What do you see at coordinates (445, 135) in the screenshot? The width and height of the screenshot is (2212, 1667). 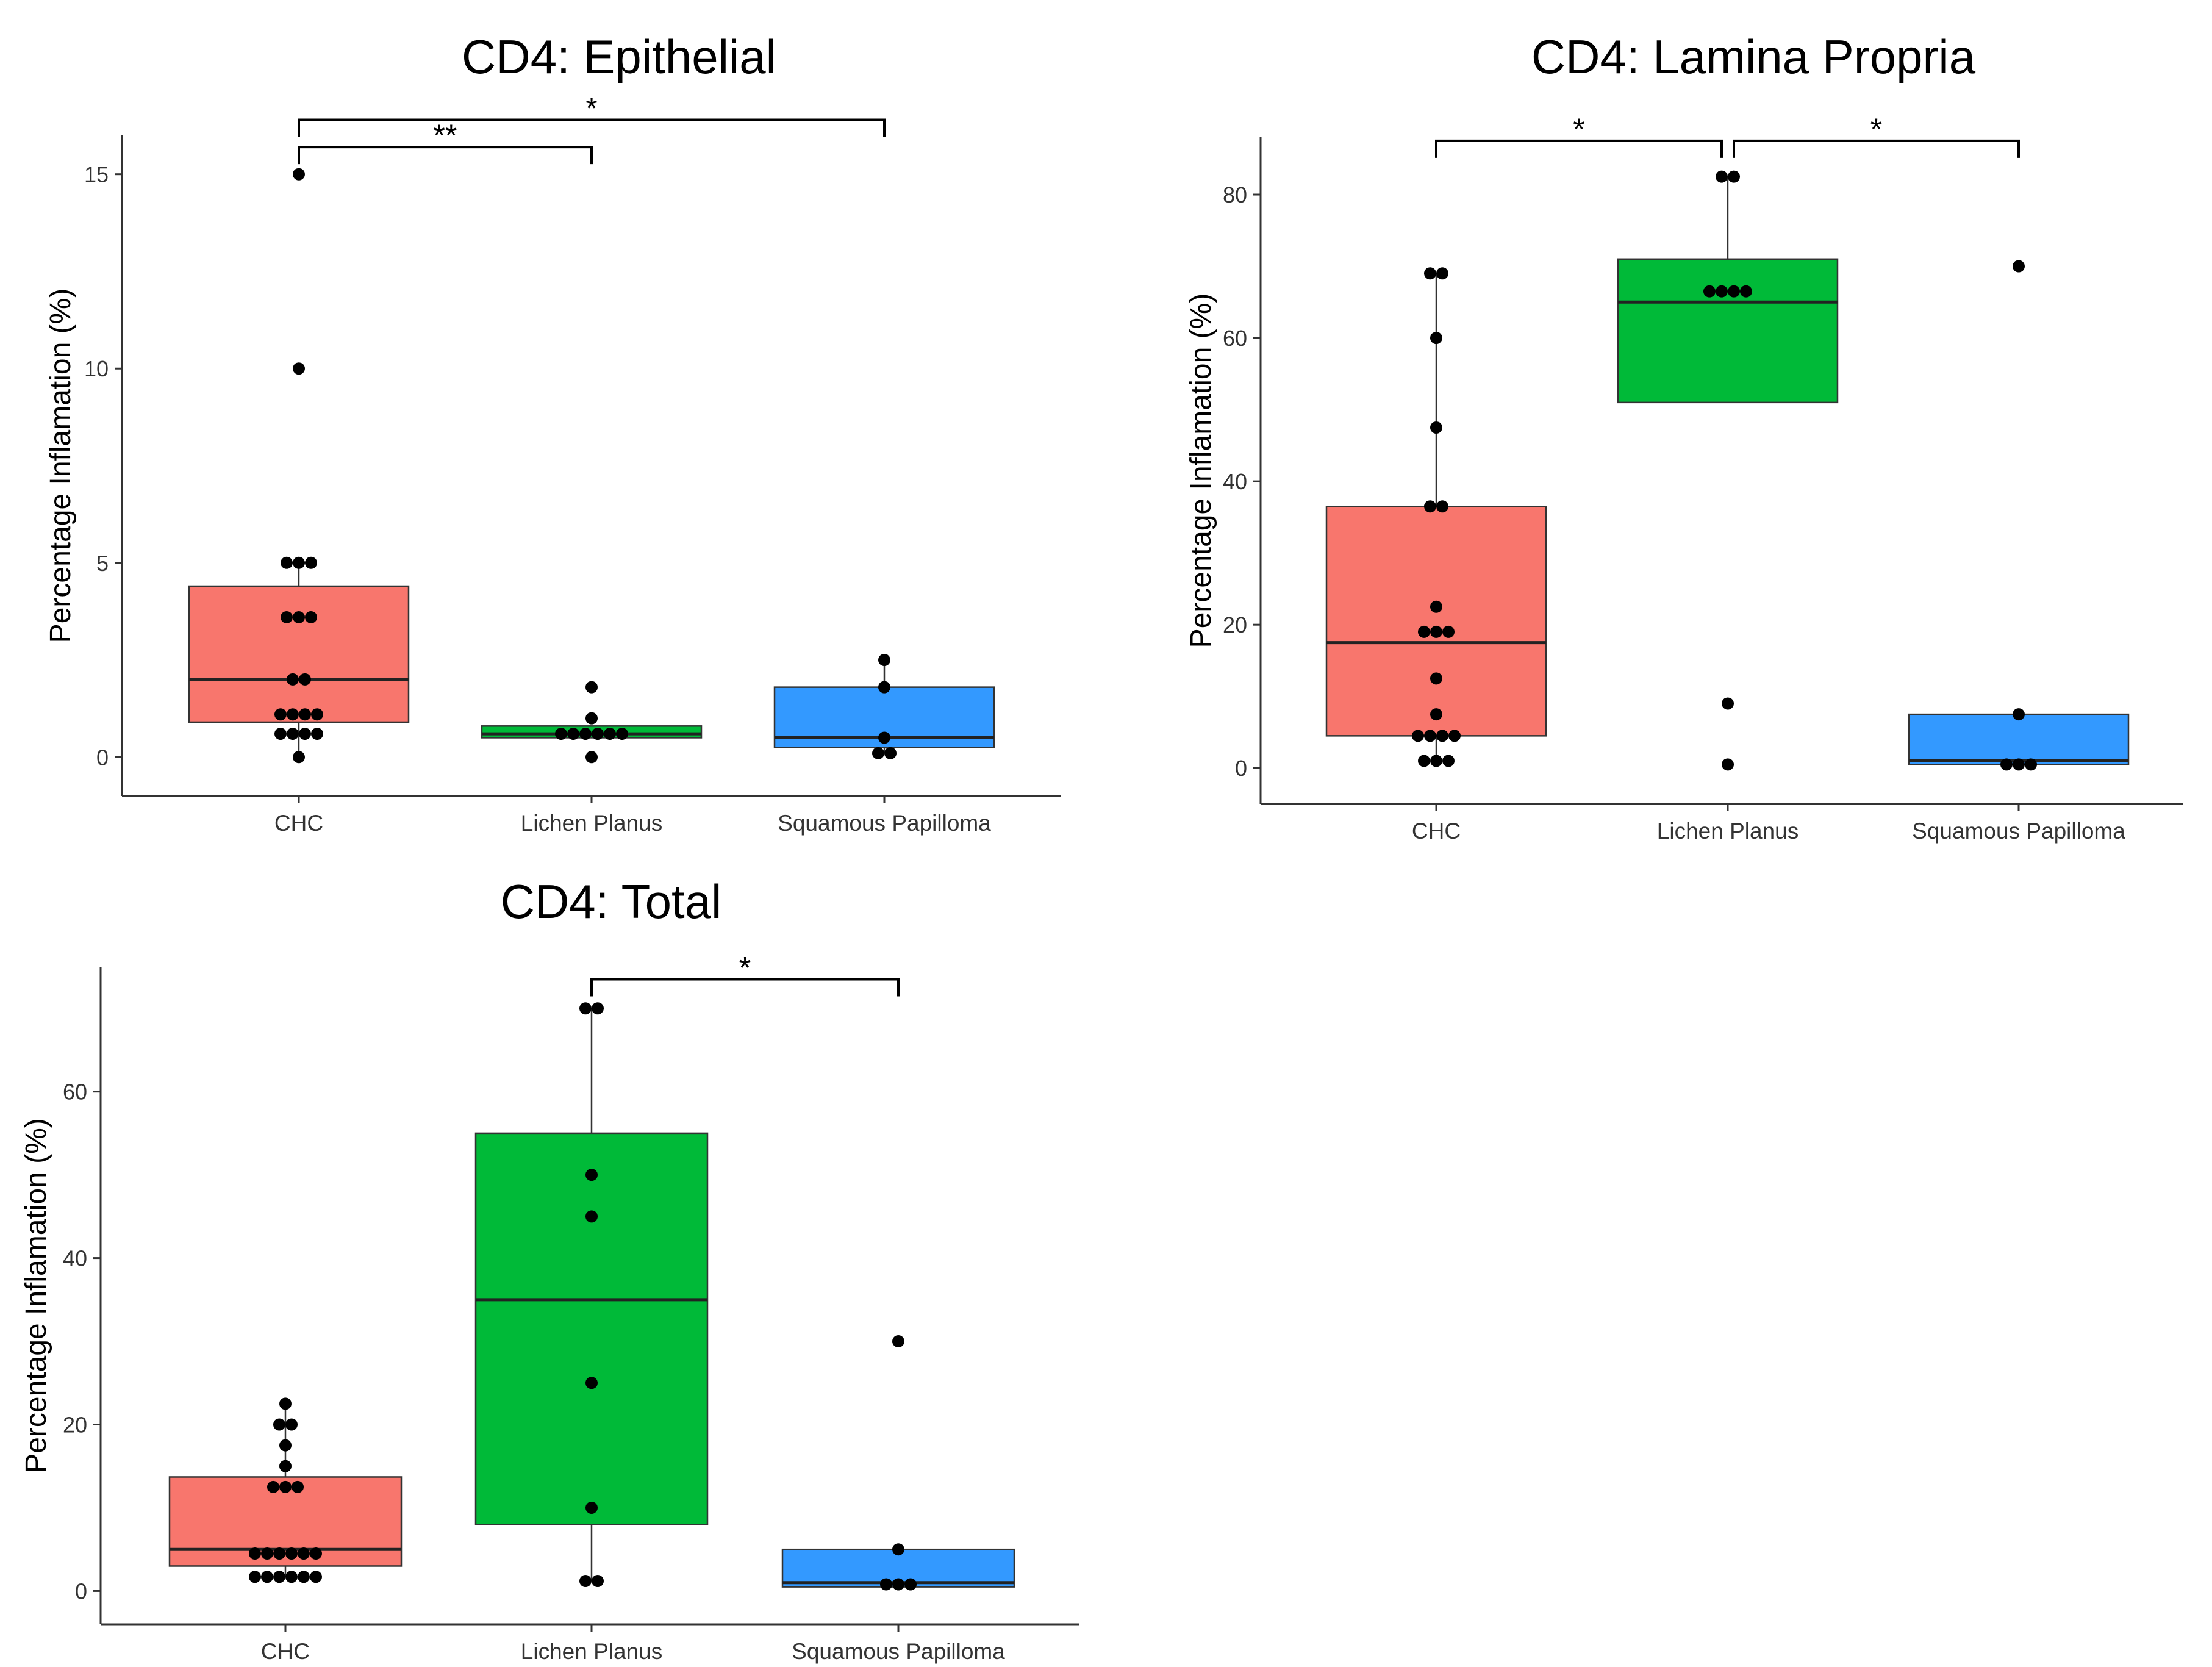 I see `significance-label: **` at bounding box center [445, 135].